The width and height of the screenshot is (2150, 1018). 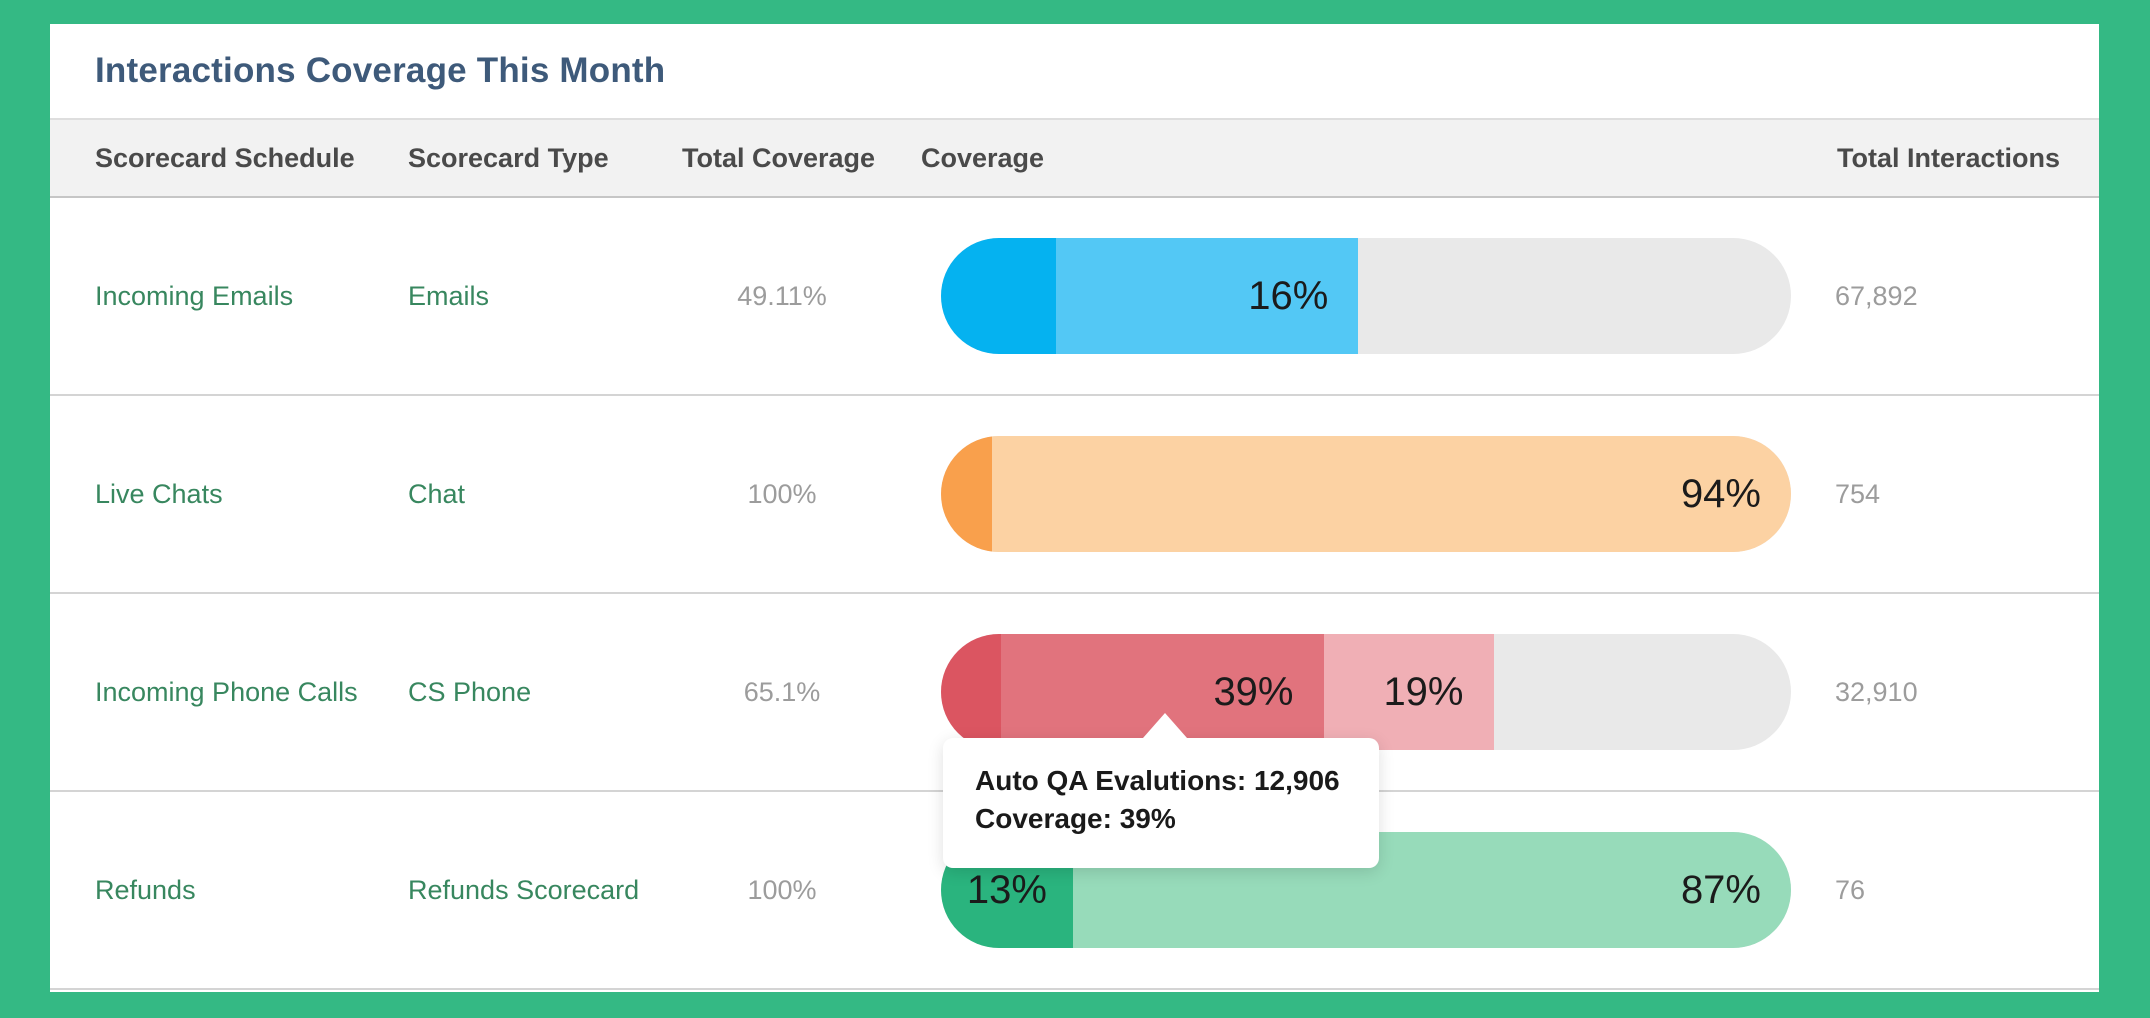 What do you see at coordinates (508, 157) in the screenshot?
I see `col-header-scorecard-type: Scorecard Type` at bounding box center [508, 157].